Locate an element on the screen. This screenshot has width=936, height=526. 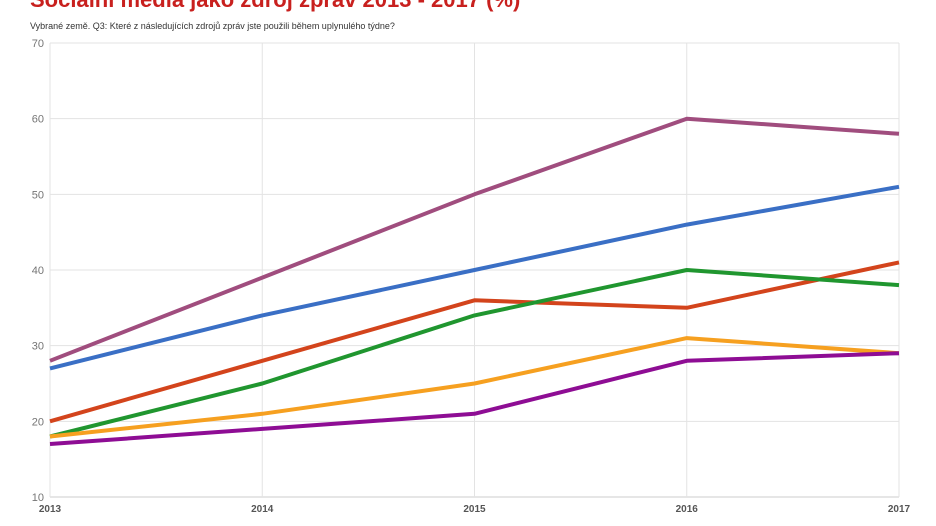
x-tick-label: 2017 is located at coordinates (899, 509).